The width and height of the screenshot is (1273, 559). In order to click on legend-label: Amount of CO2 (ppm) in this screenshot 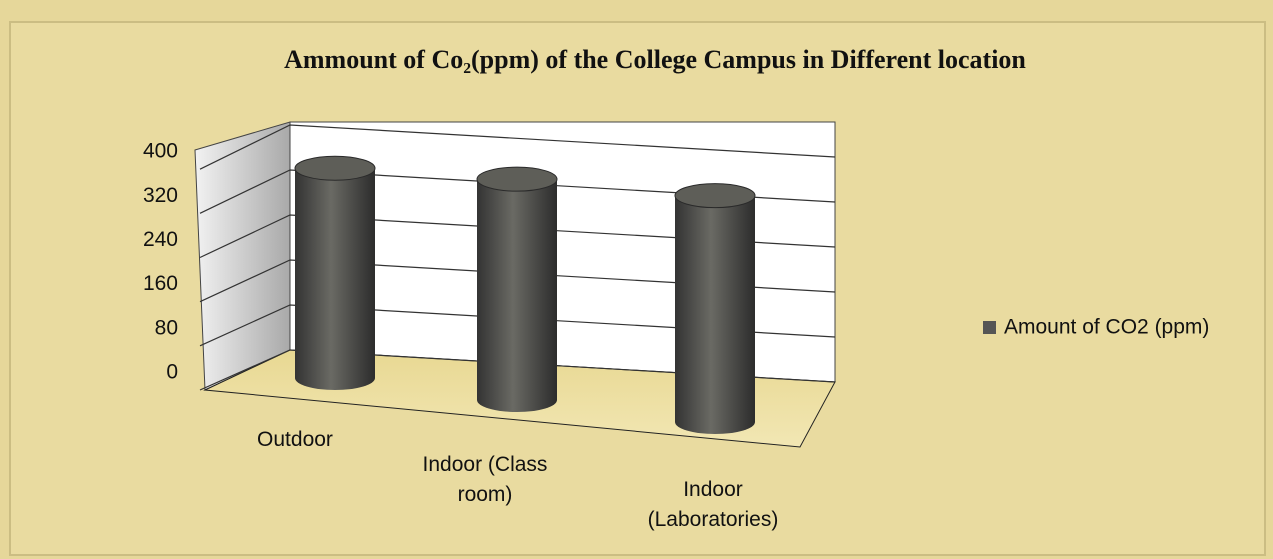, I will do `click(1106, 327)`.